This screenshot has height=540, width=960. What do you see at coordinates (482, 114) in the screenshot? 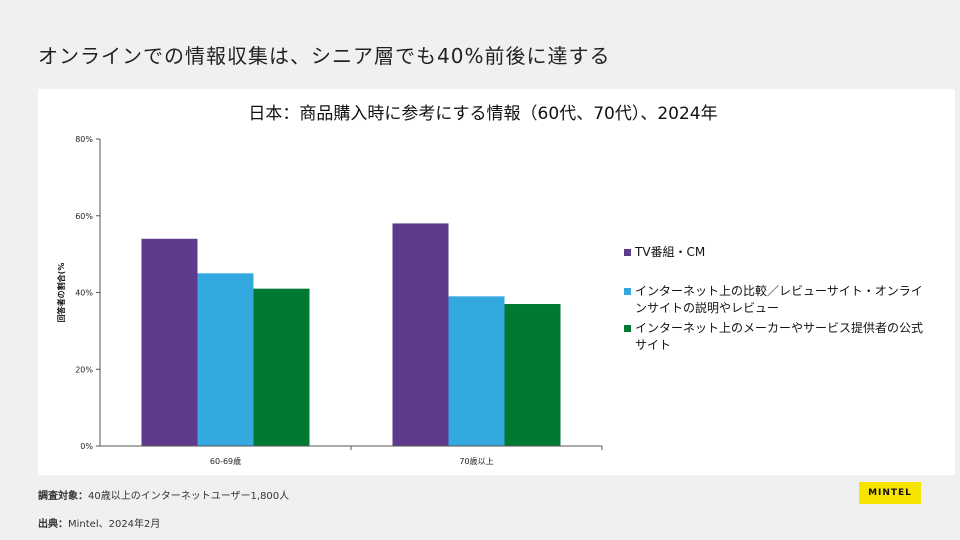
I see `chart-title: 日本：商品購入時に参考にする情報（60代、70代）、2024年` at bounding box center [482, 114].